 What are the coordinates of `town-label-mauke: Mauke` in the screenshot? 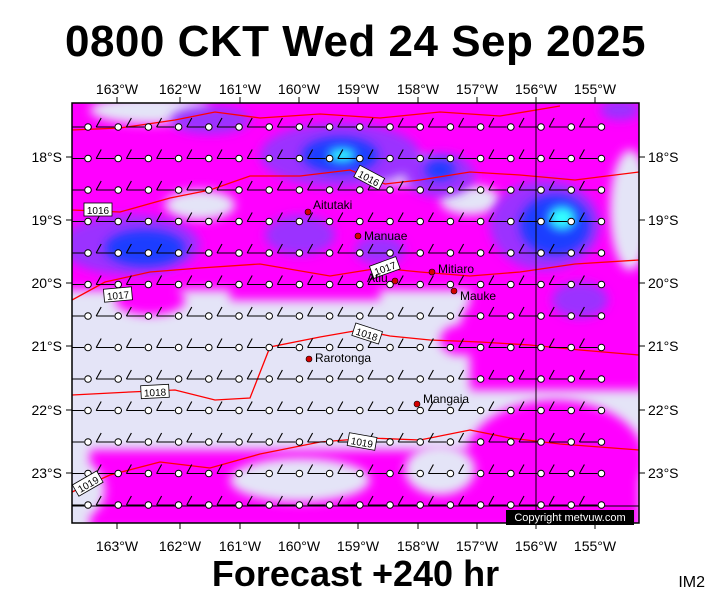 It's located at (478, 296).